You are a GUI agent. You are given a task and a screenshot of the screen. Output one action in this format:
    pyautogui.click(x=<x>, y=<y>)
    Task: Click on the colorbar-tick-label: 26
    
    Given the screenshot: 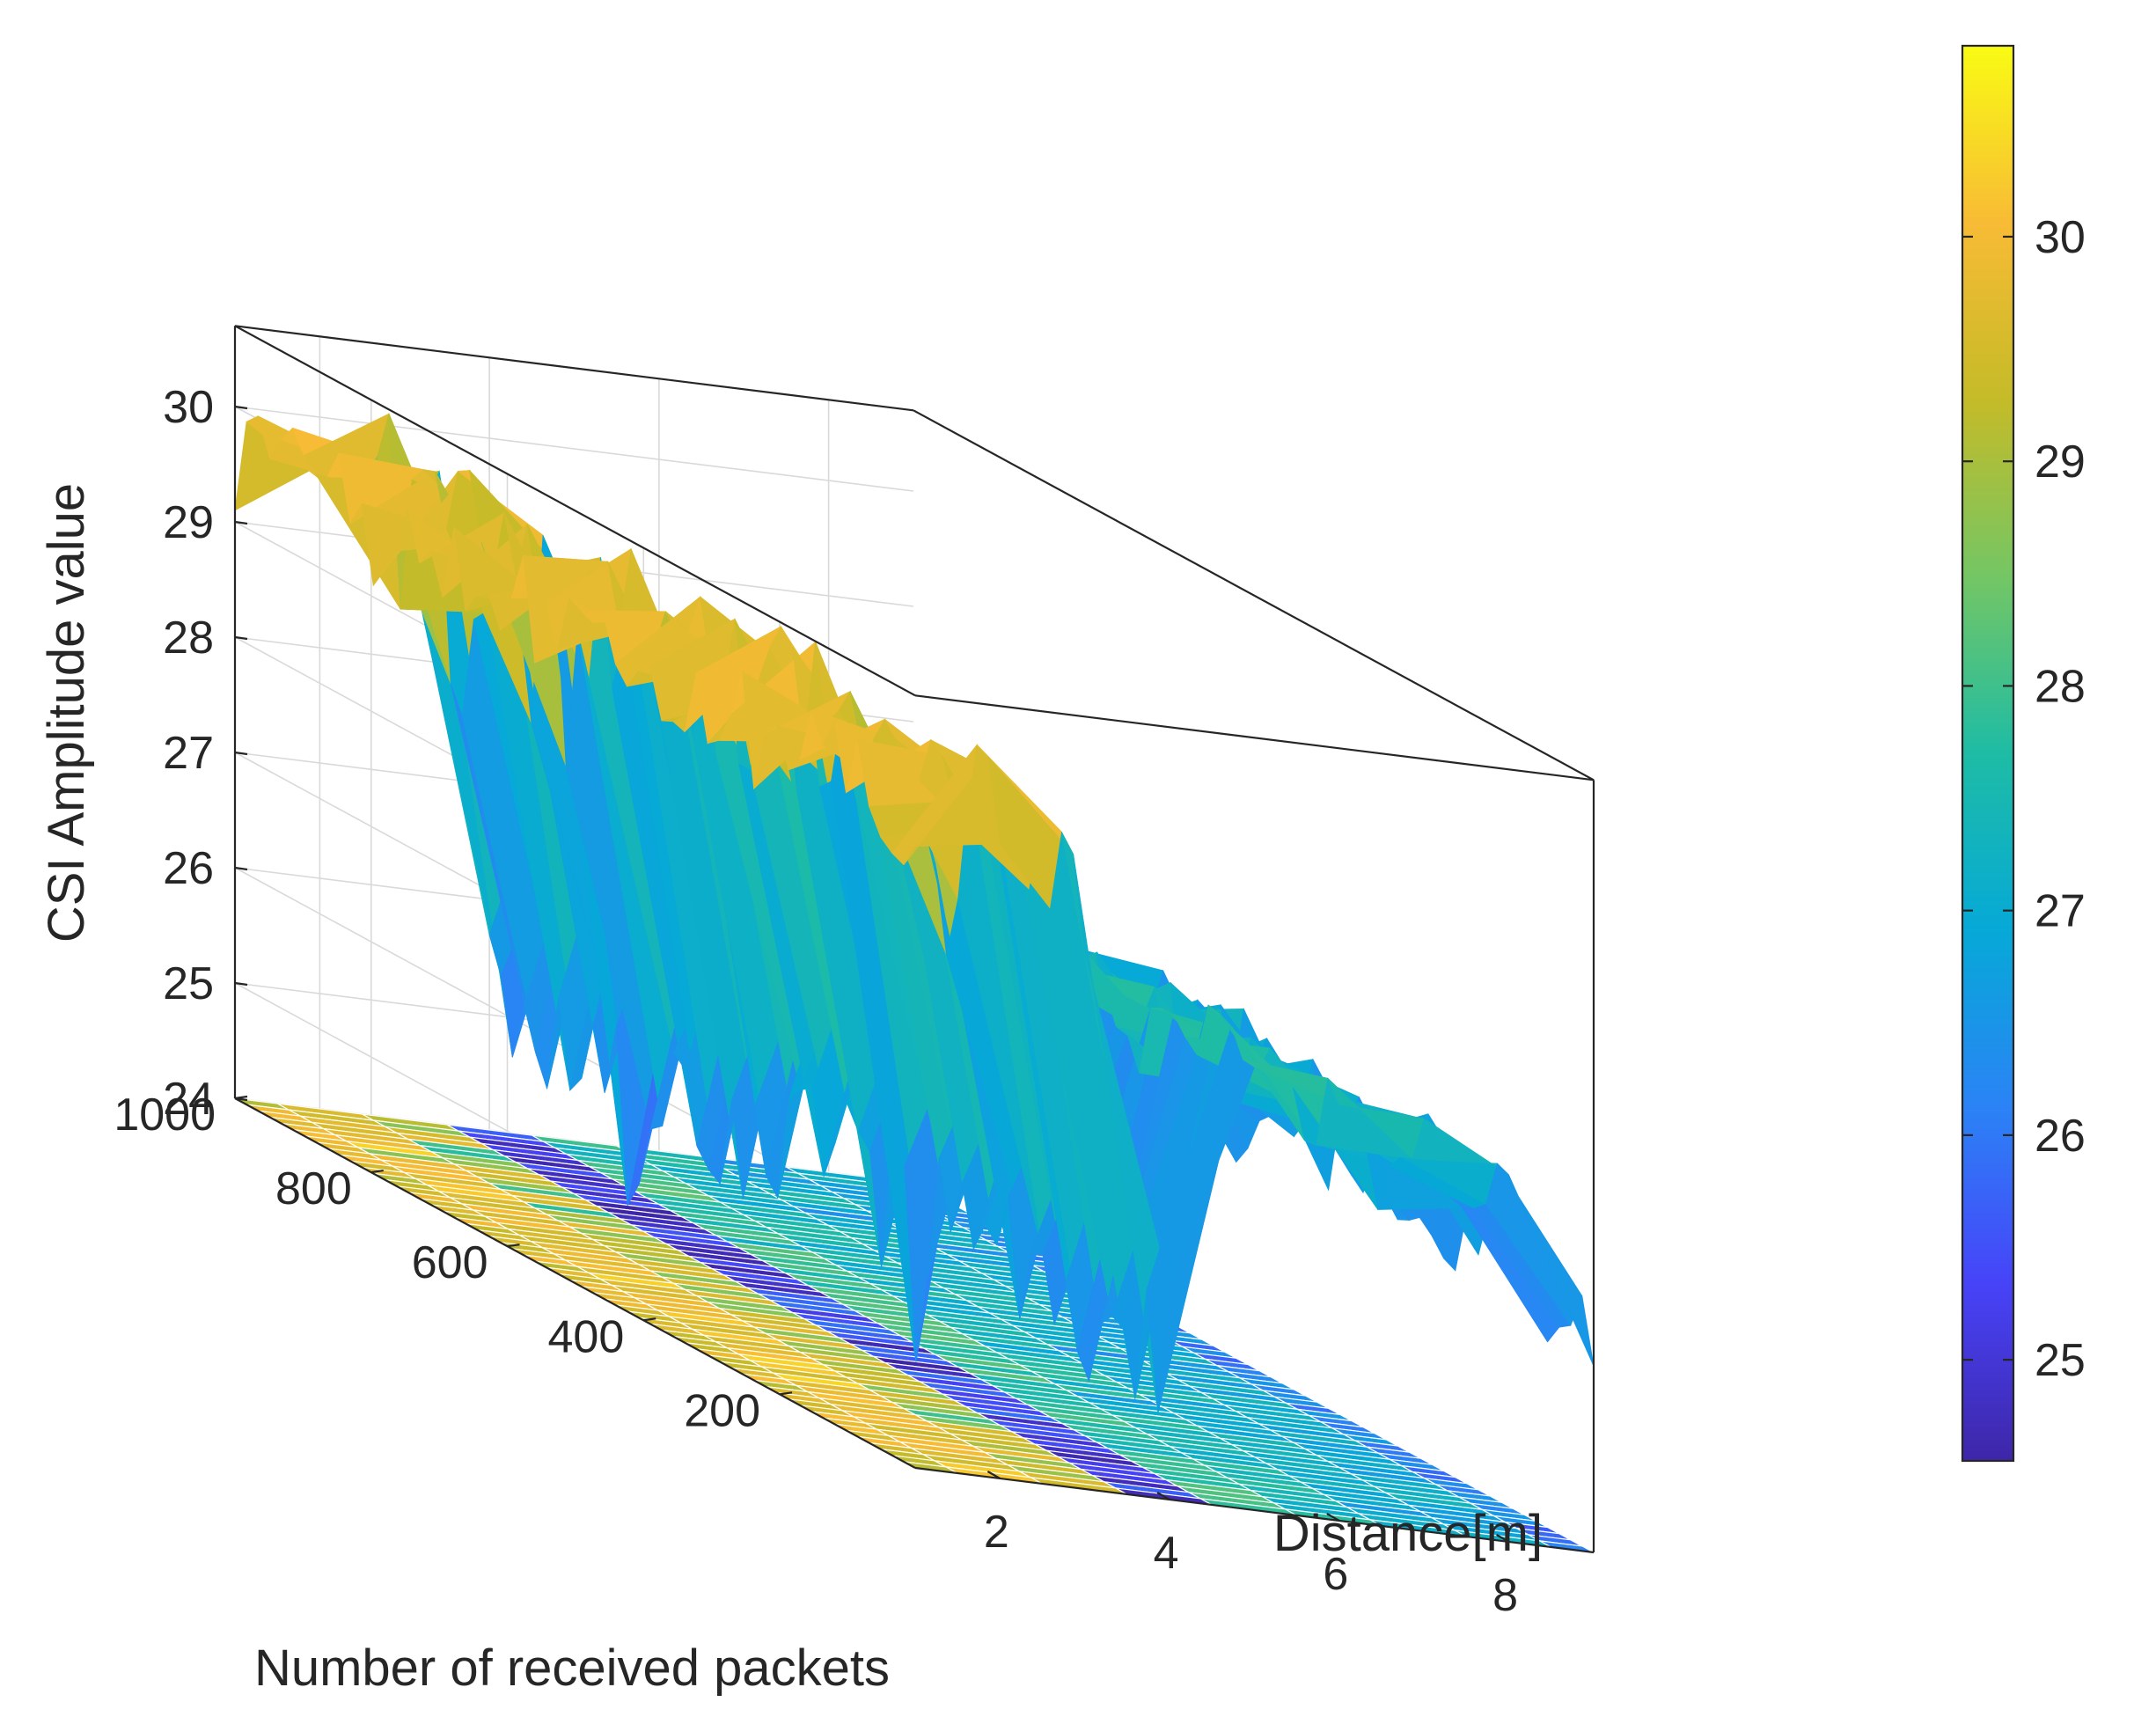 What is the action you would take?
    pyautogui.click(x=2061, y=1136)
    